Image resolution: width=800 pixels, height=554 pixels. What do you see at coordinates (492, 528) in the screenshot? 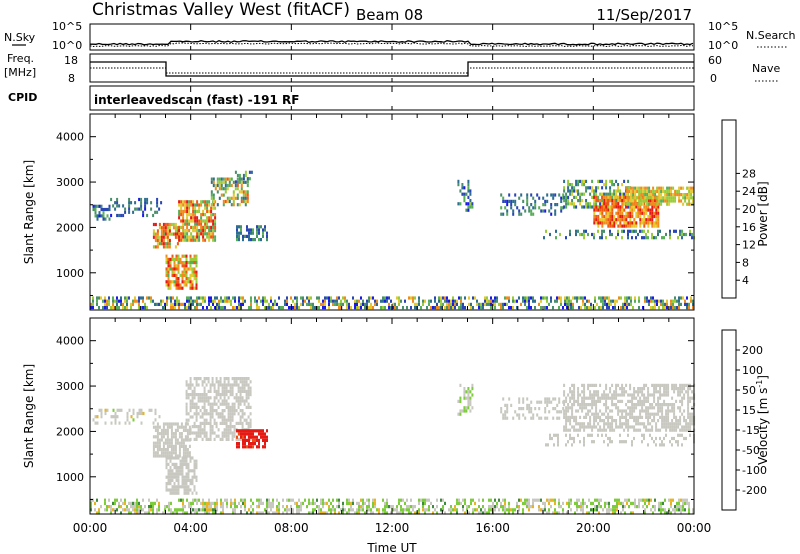
I see `x-tick-label: 16:00` at bounding box center [492, 528].